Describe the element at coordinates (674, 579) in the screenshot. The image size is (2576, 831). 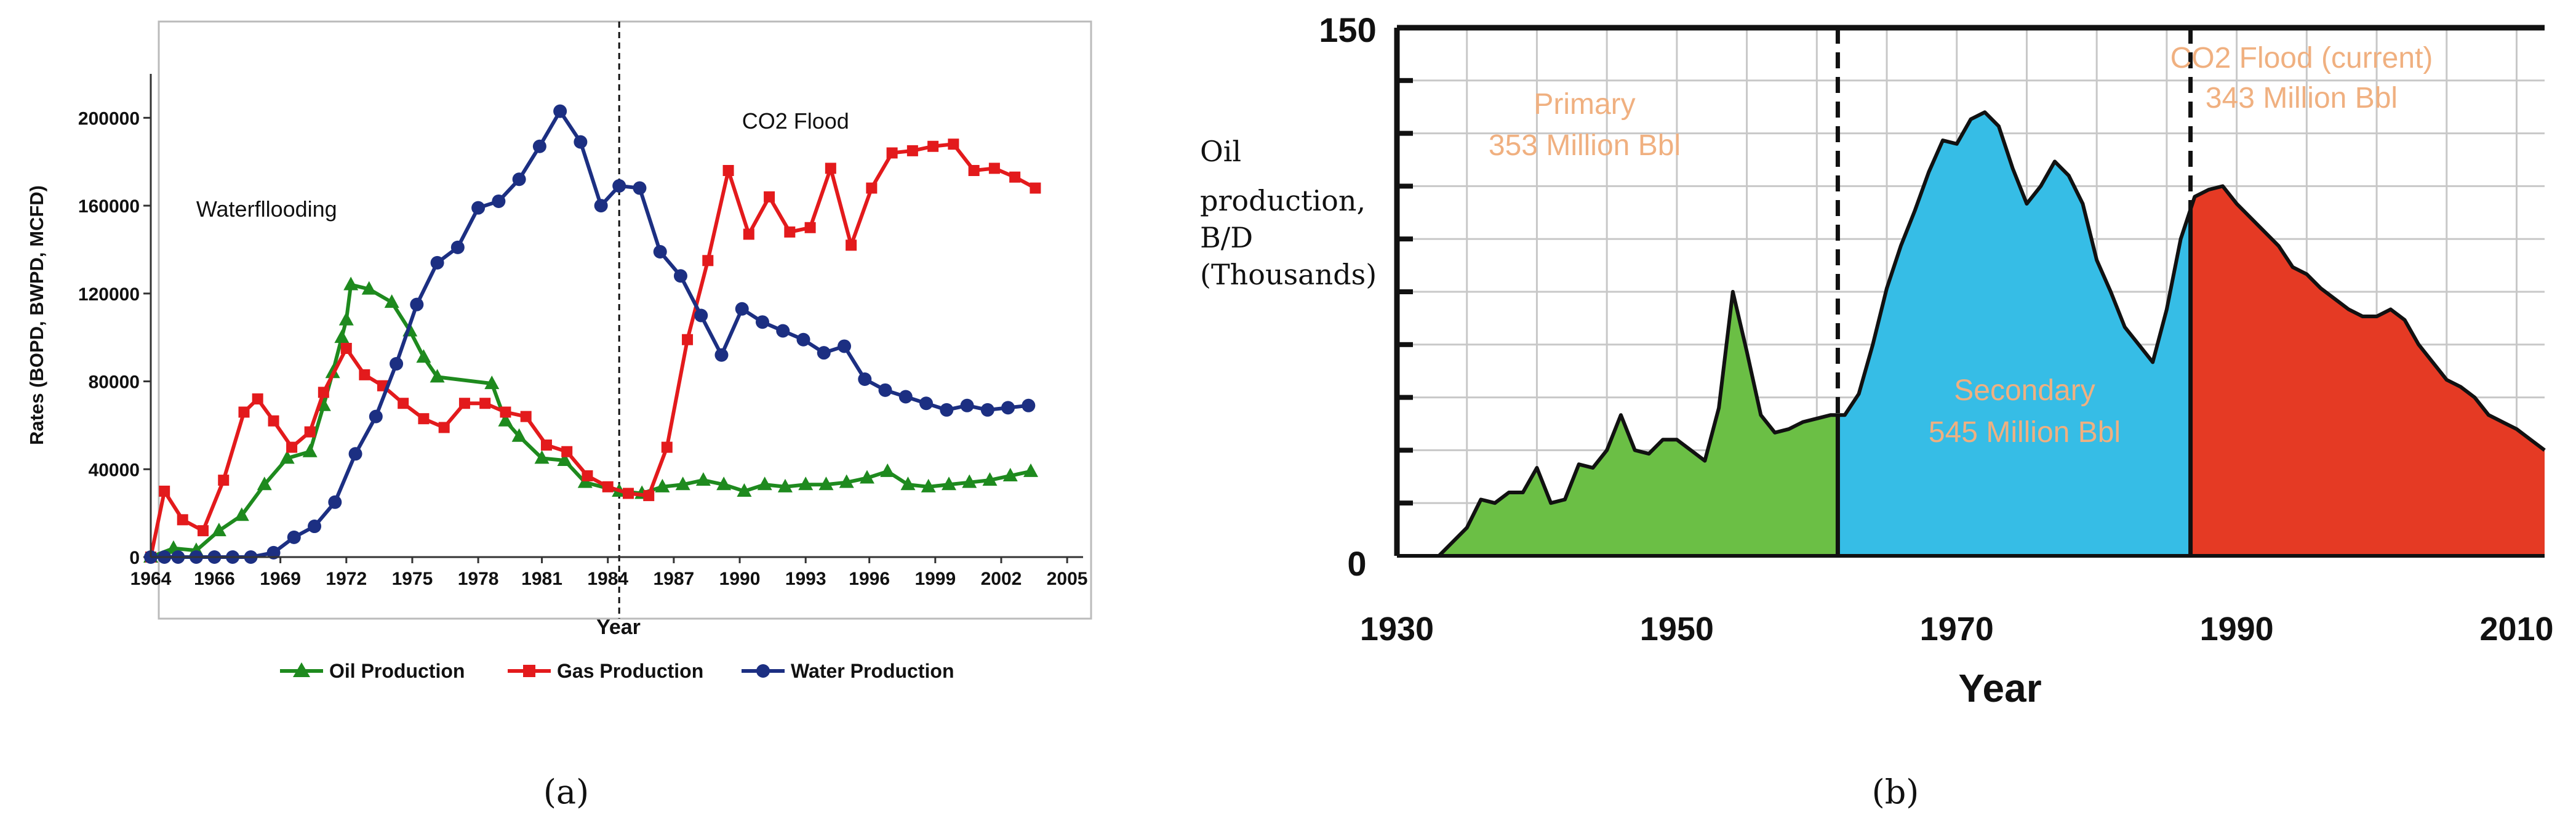
I see `panel-a-xtick-label: 1987` at that location.